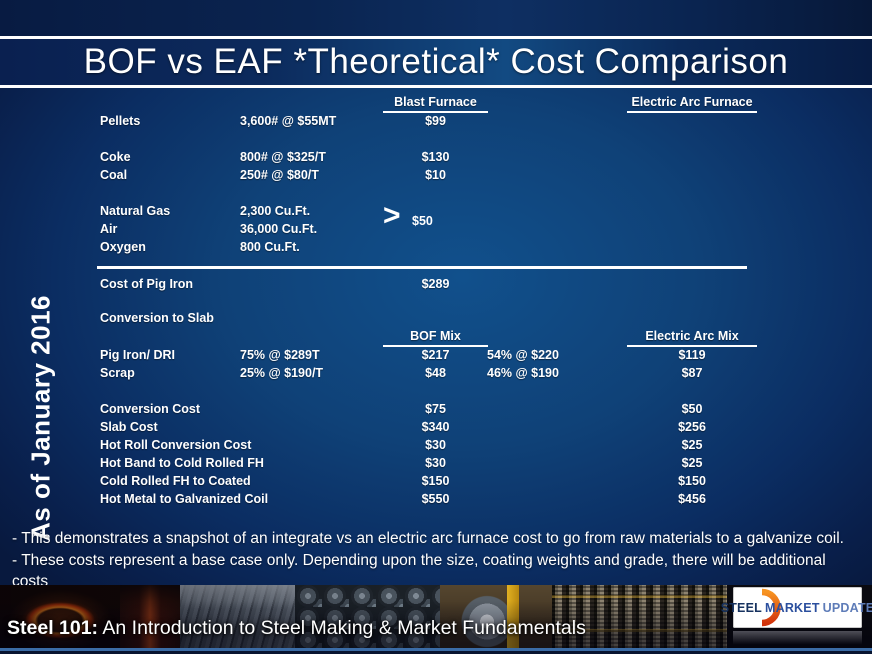 This screenshot has width=872, height=654. Describe the element at coordinates (692, 338) in the screenshot. I see `electric-arc-mix-header: Electric Arc Mix` at that location.